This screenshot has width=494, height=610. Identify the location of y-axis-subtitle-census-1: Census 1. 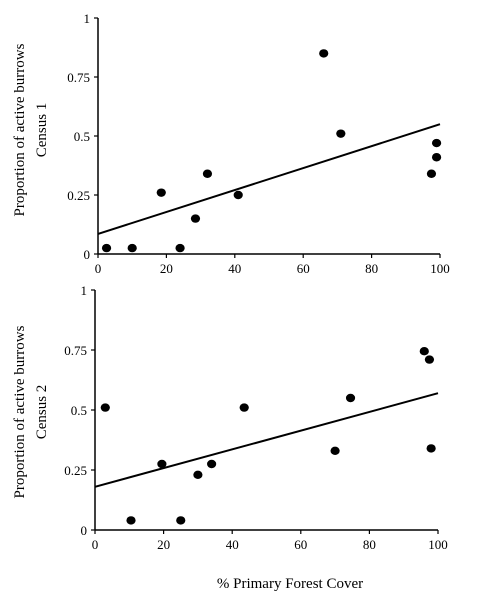
(42, 130).